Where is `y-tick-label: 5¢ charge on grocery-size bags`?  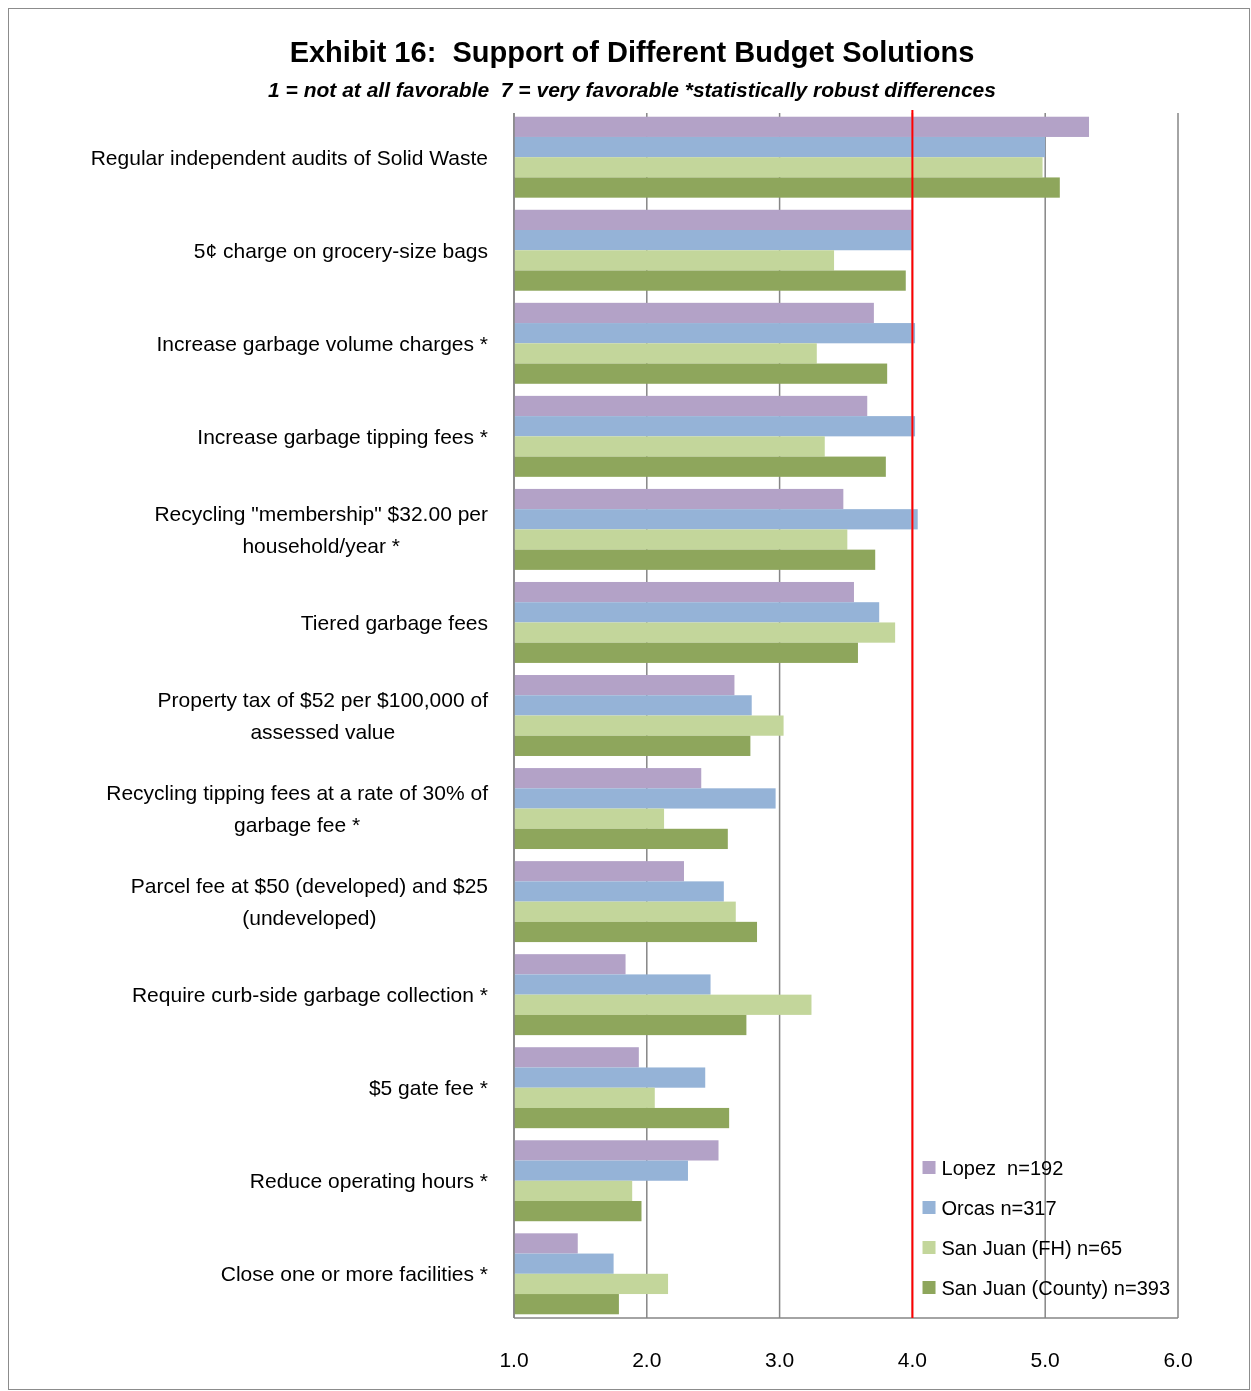 y-tick-label: 5¢ charge on grocery-size bags is located at coordinates (340, 250).